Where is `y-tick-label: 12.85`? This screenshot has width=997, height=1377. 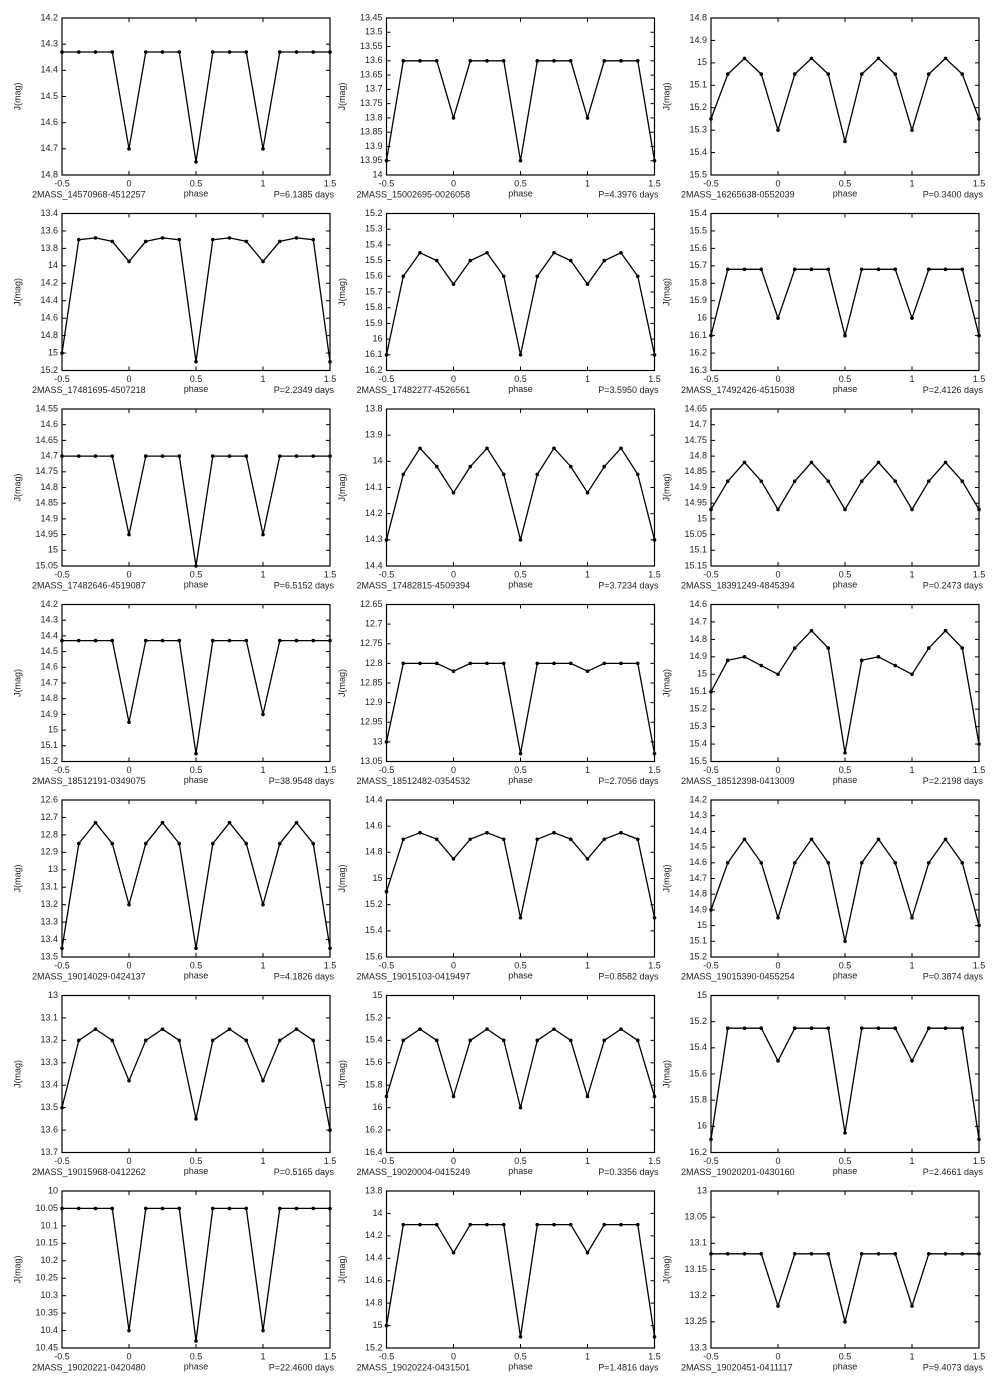
y-tick-label: 12.85 is located at coordinates (371, 682).